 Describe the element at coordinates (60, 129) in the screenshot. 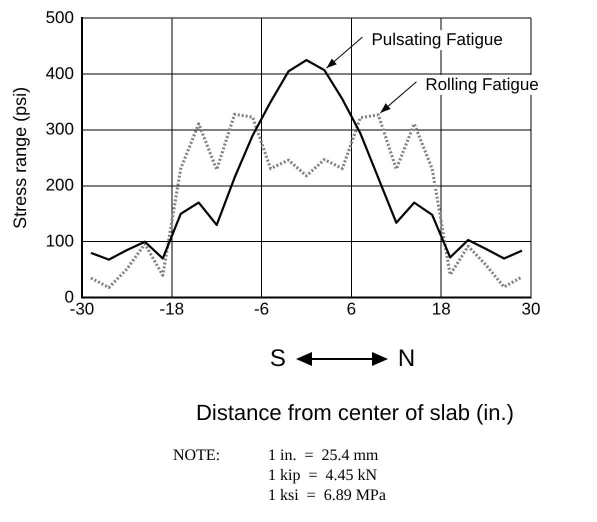

I see `y-tick-label: 300` at that location.